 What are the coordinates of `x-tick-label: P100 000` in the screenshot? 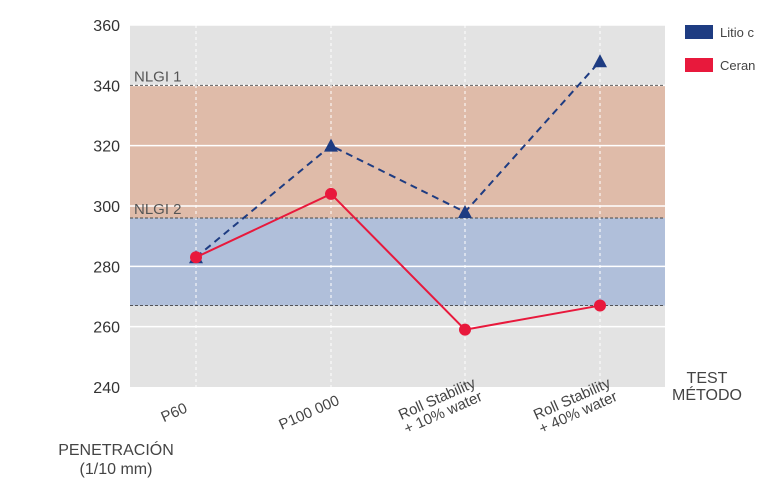 It's located at (309, 413).